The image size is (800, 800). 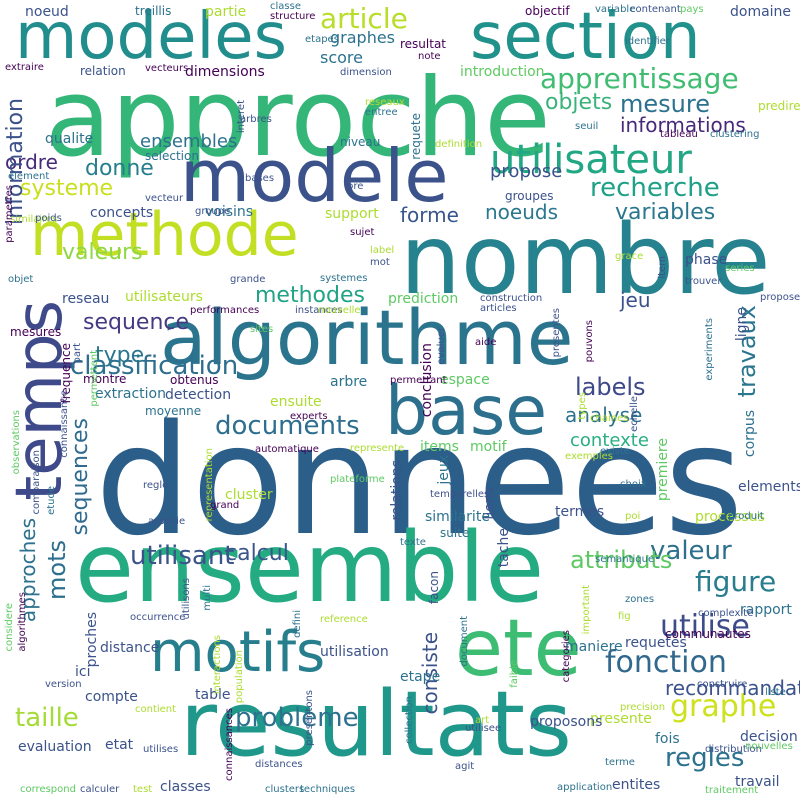 I want to click on word-arbre: arbre, so click(x=349, y=382).